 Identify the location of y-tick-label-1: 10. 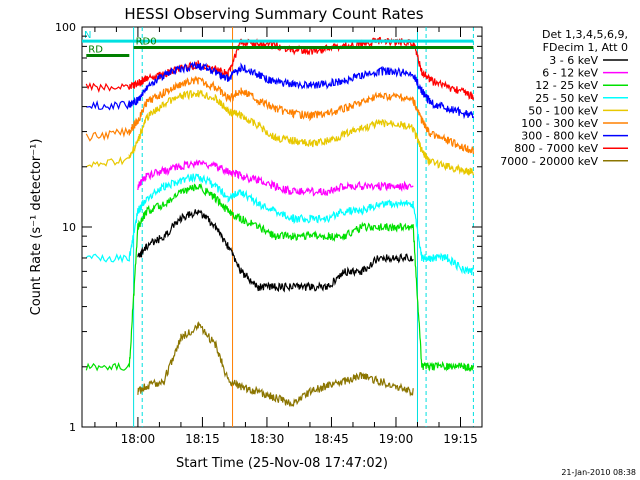
(69, 227).